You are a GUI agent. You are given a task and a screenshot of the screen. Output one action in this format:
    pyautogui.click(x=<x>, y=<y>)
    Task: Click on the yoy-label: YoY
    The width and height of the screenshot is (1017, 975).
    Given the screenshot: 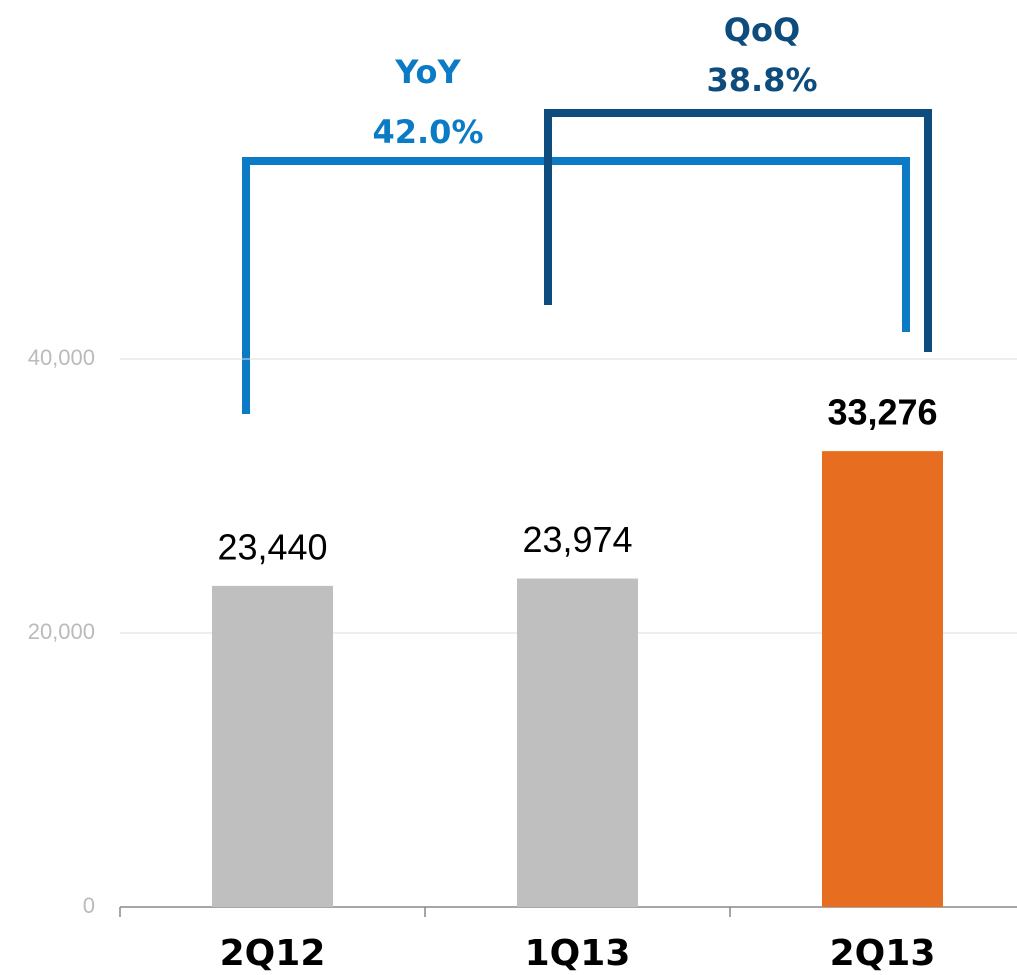 What is the action you would take?
    pyautogui.click(x=427, y=72)
    